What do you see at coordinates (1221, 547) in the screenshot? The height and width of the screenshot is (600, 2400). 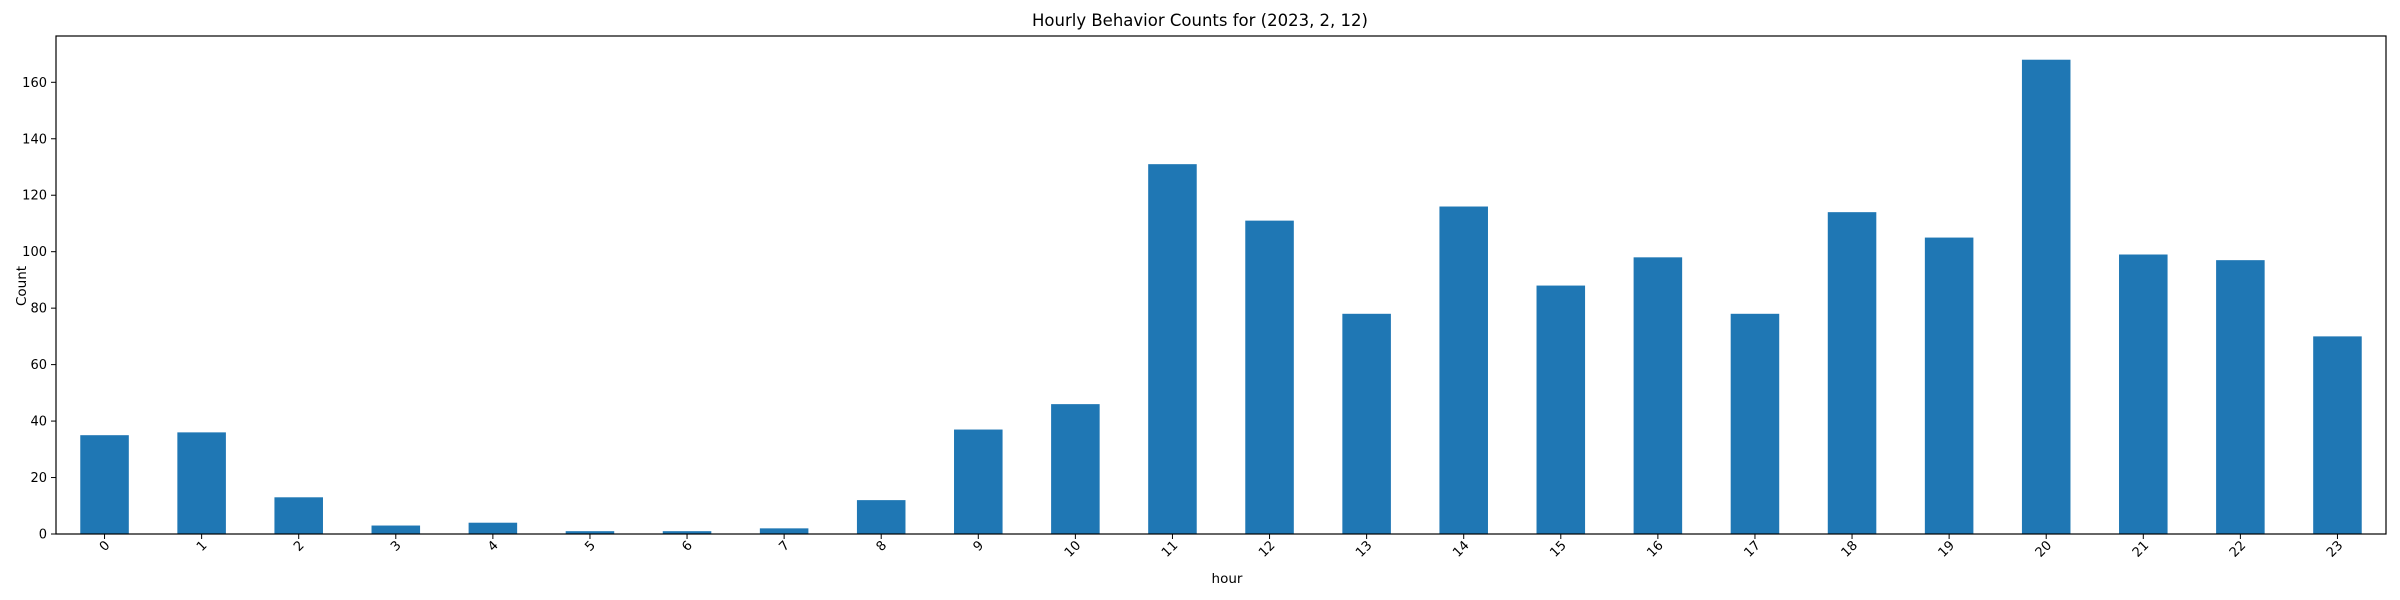 I see `x-axis: 0 1 2 3 4 5 6 7 8 9 10 11 12 13 14 15 16 17 18 19 20 21 22 23` at bounding box center [1221, 547].